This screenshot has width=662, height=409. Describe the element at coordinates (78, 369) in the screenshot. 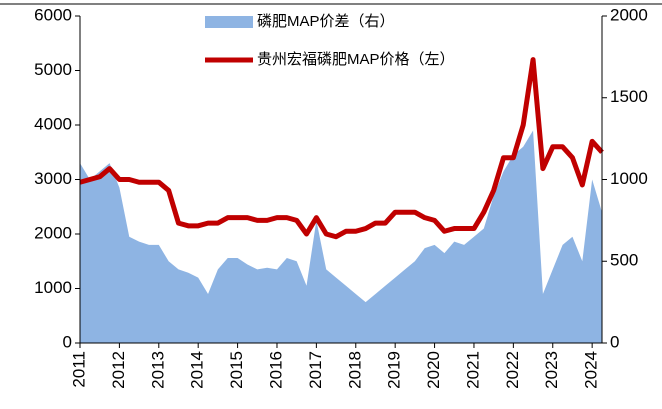

I see `x-tick-label: 2011` at that location.